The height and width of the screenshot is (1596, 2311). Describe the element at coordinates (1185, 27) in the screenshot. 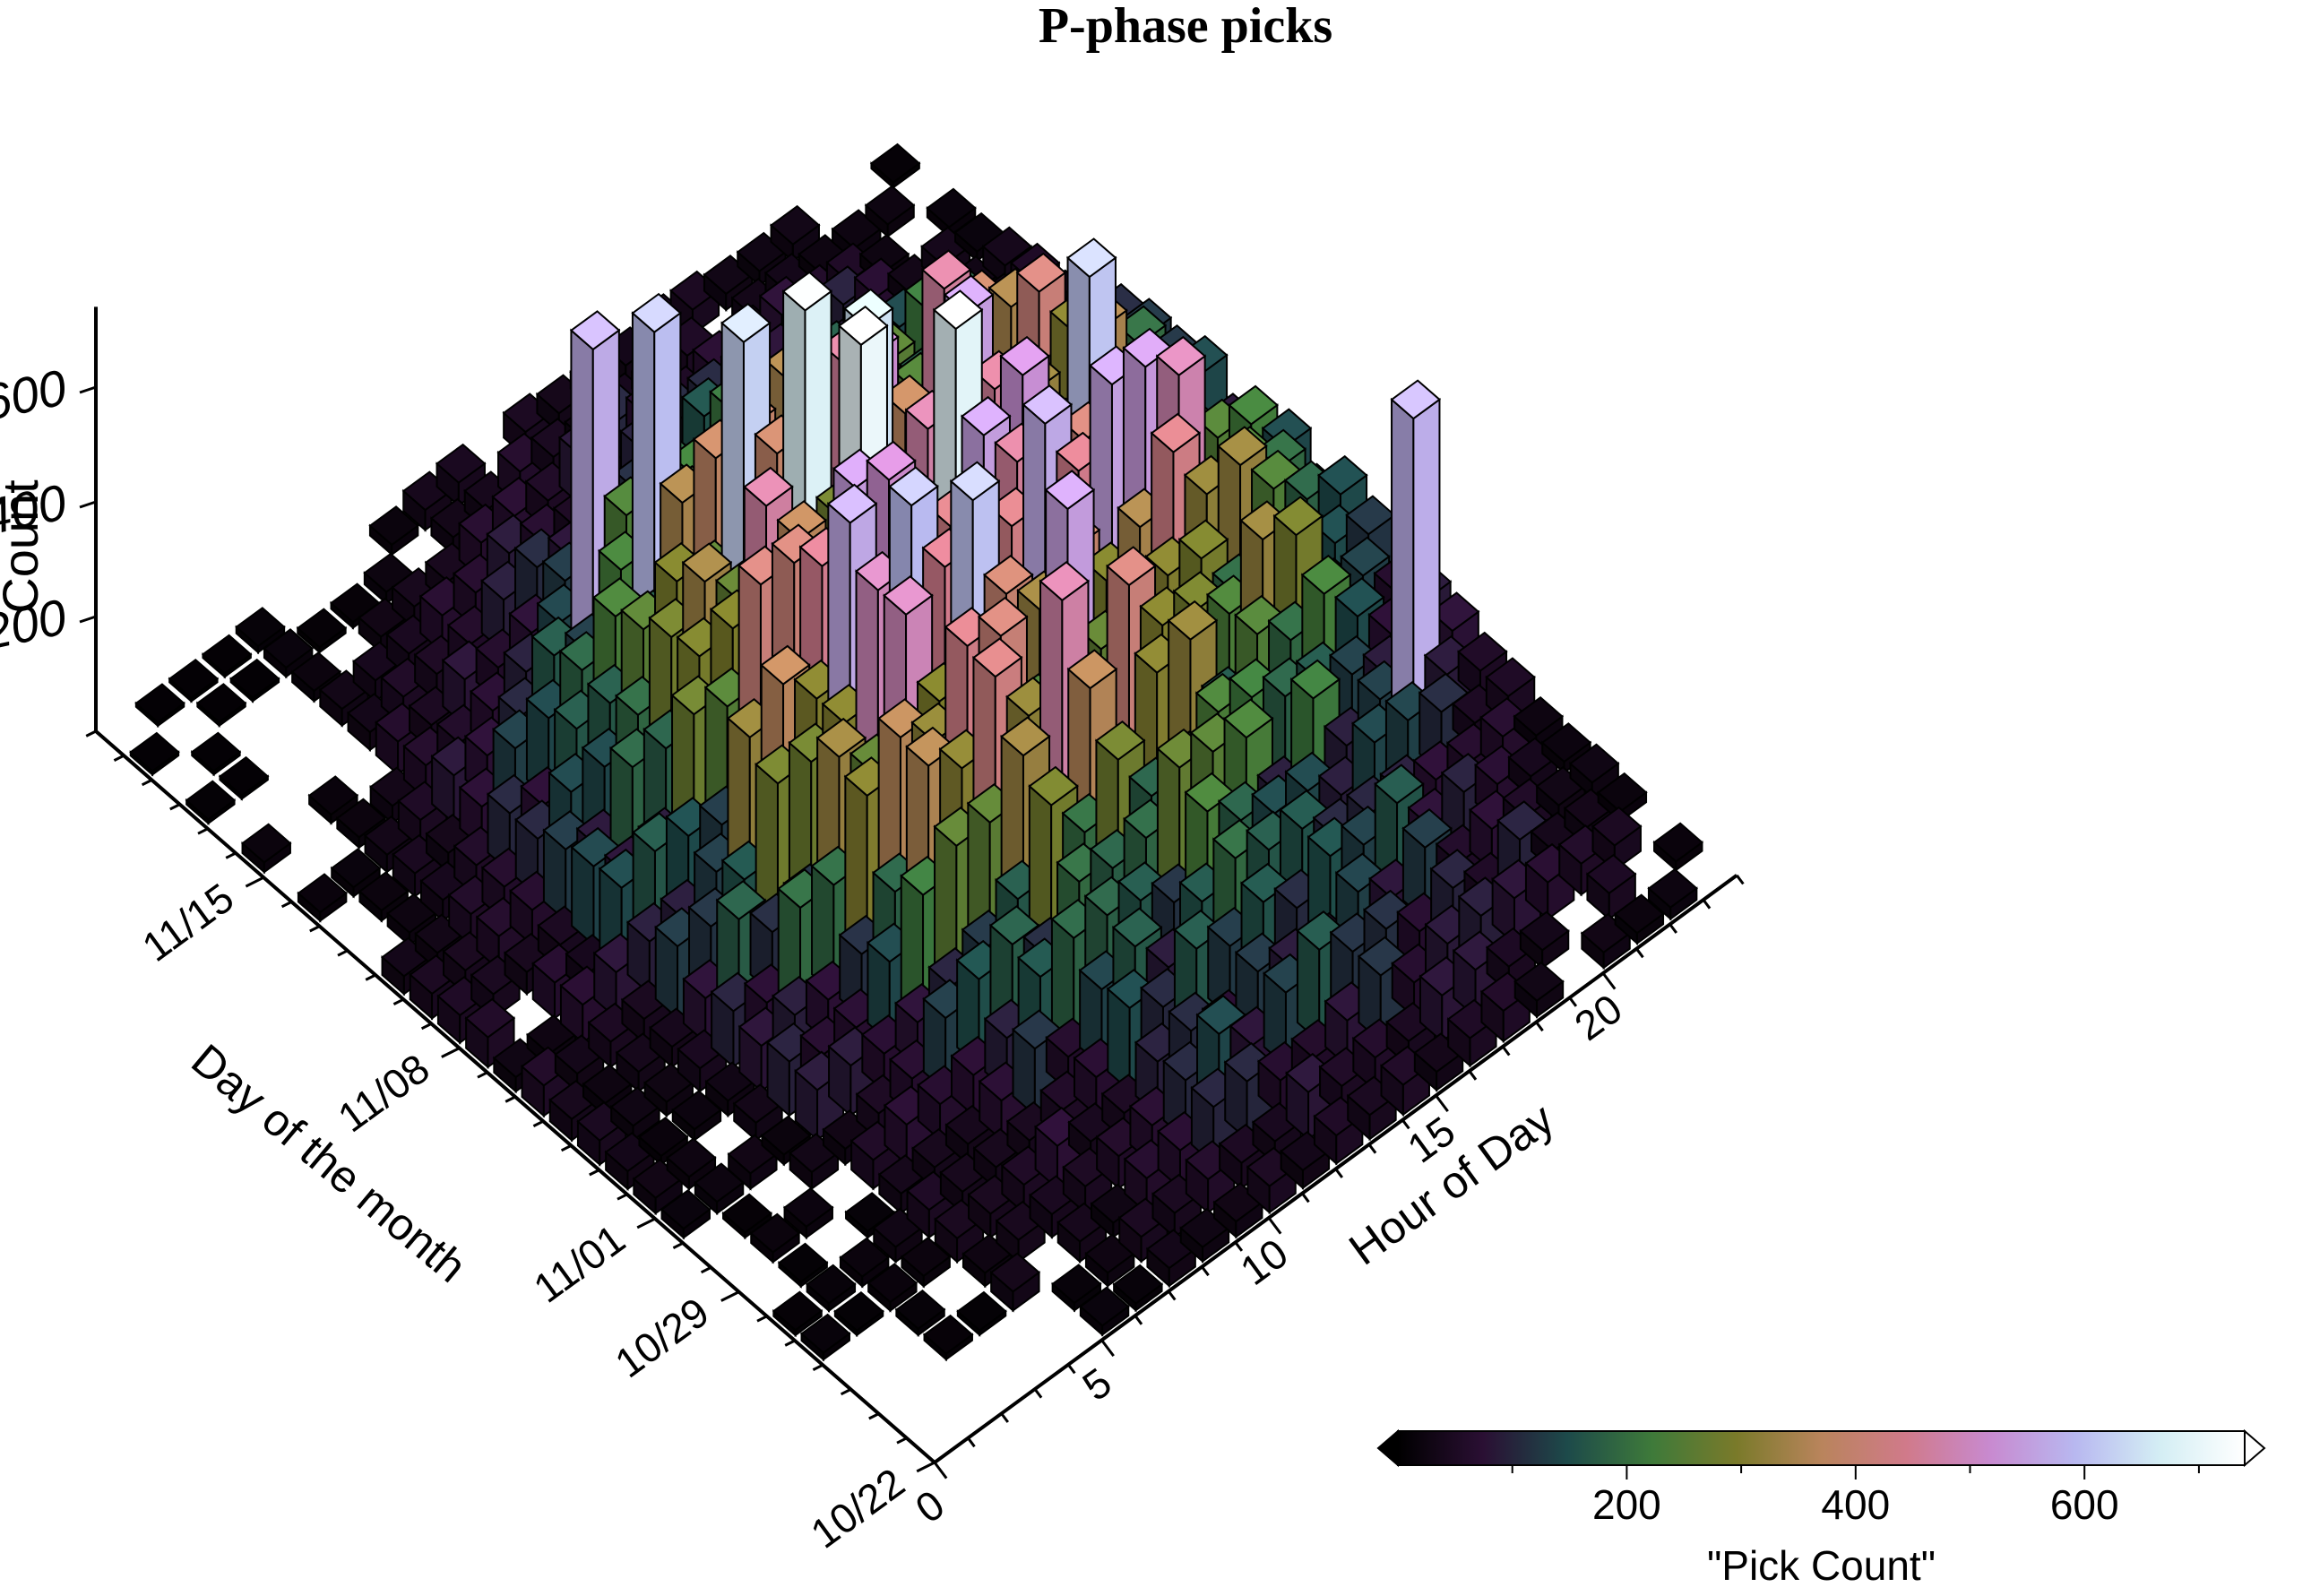

I see `chart-title: P-phase picks` at that location.